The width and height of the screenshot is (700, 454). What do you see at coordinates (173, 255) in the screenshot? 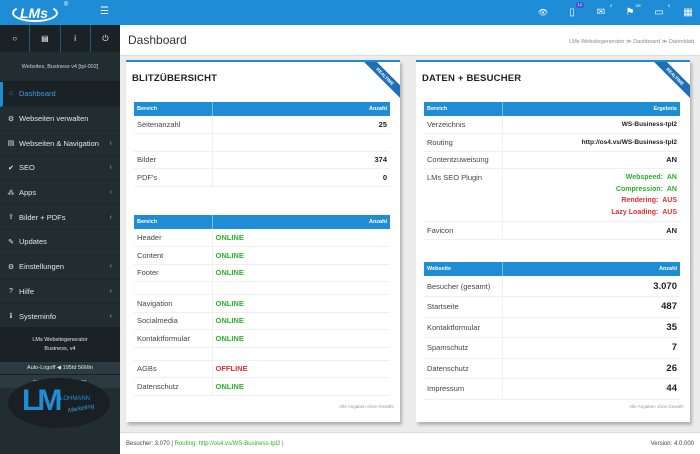
I see `row-label: Content` at bounding box center [173, 255].